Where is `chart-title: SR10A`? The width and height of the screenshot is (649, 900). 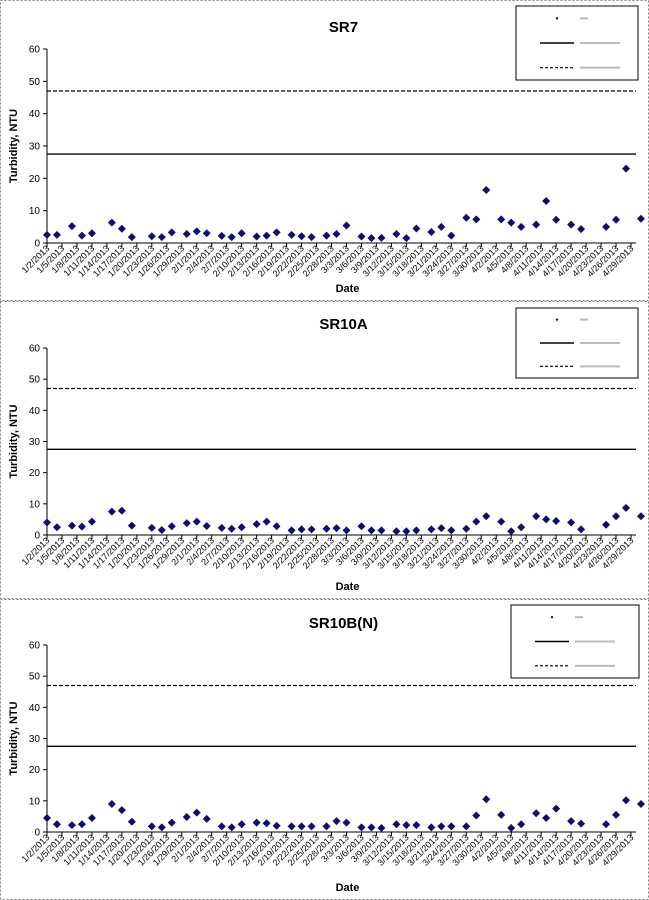 chart-title: SR10A is located at coordinates (343, 324).